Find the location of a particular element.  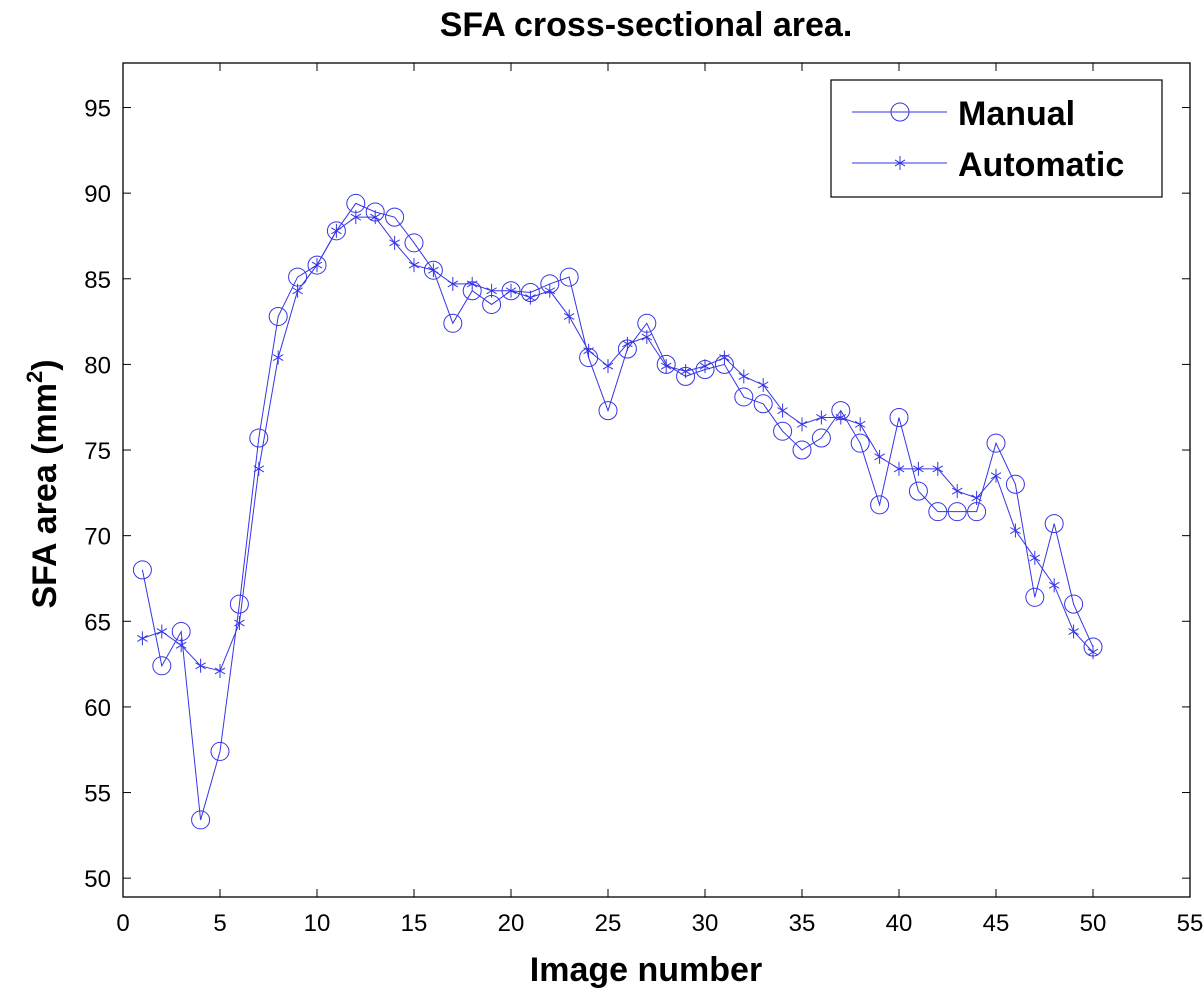

chart-title: SFA cross-sectional area. is located at coordinates (646, 25).